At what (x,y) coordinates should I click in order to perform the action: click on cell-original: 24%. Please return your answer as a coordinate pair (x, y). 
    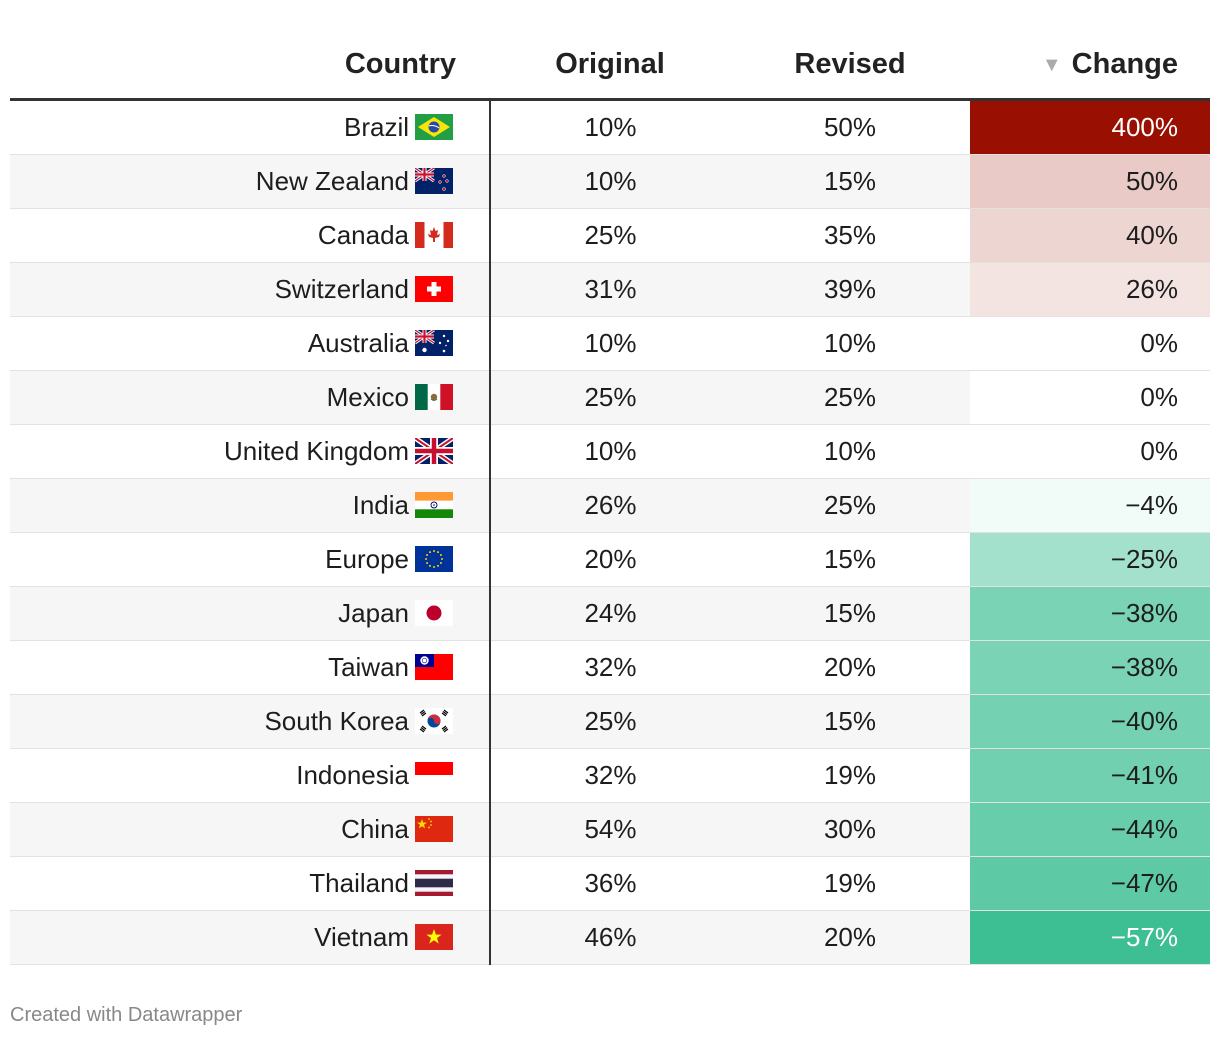
    Looking at the image, I should click on (610, 613).